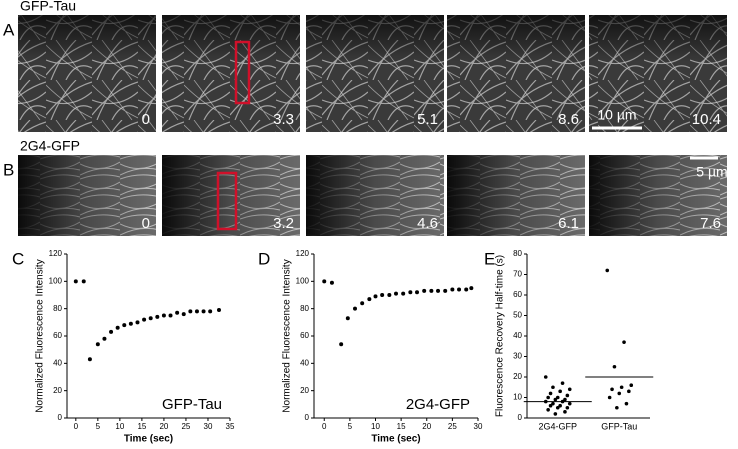  Describe the element at coordinates (18, 258) in the screenshot. I see `panel-letter: C` at that location.